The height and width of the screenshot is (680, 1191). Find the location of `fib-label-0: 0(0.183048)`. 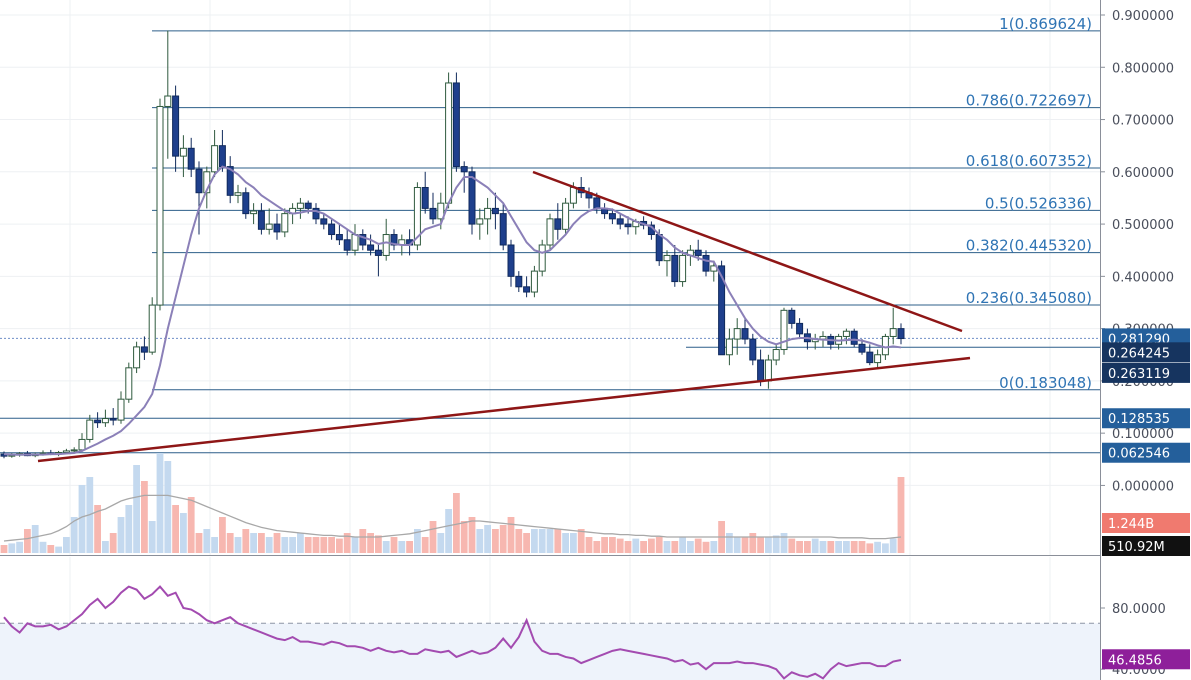

fib-label-0: 0(0.183048) is located at coordinates (1045, 383).